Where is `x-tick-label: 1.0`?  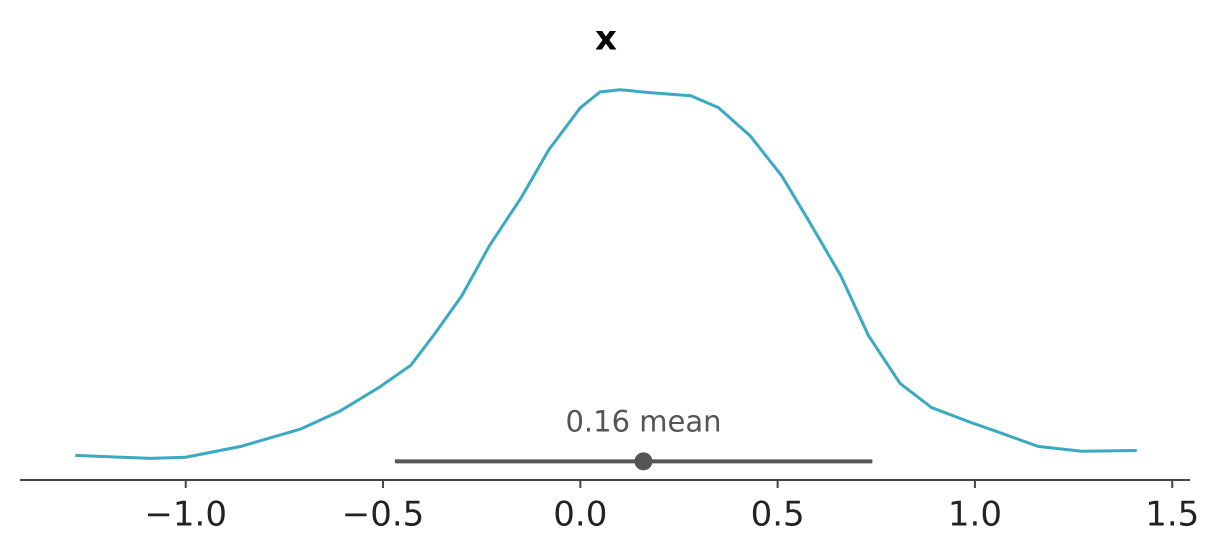
x-tick-label: 1.0 is located at coordinates (975, 515).